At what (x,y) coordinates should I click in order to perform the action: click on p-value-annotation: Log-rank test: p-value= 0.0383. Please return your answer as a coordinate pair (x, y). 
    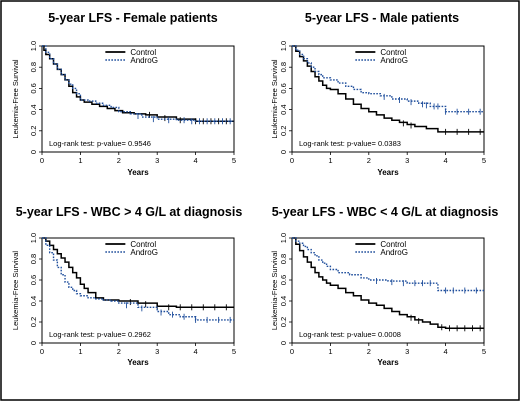
    Looking at the image, I should click on (350, 143).